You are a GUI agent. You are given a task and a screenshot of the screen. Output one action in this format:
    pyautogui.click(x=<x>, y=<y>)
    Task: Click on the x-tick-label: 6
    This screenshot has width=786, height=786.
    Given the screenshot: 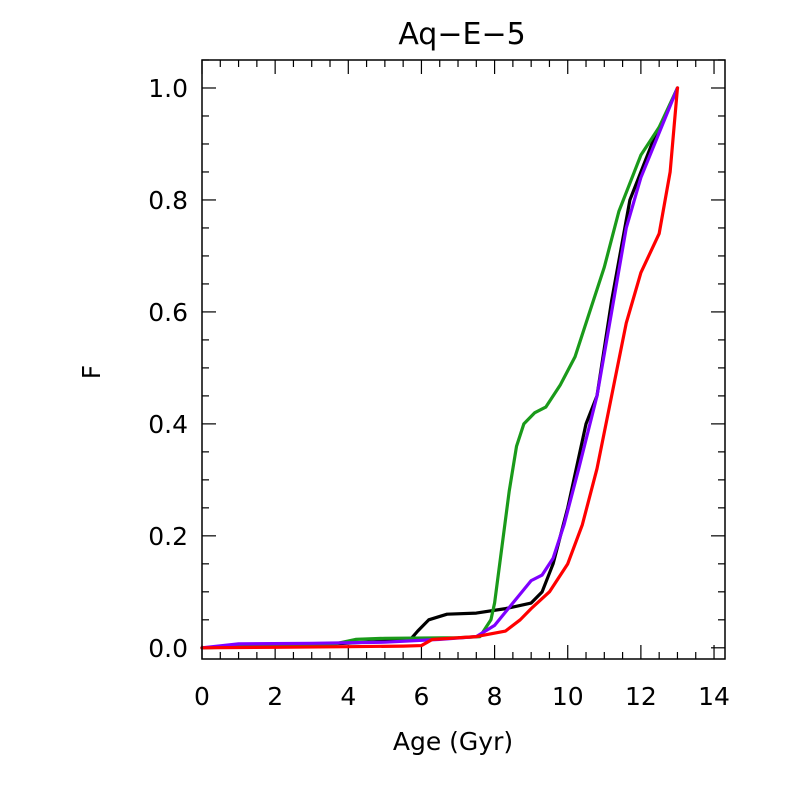 What is the action you would take?
    pyautogui.click(x=421, y=696)
    